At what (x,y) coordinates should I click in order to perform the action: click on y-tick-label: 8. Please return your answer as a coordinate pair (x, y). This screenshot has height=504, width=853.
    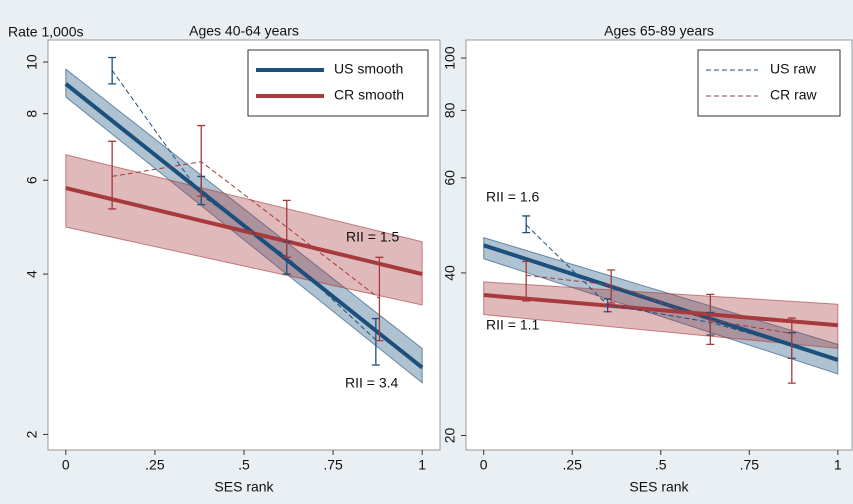
    Looking at the image, I should click on (32, 114).